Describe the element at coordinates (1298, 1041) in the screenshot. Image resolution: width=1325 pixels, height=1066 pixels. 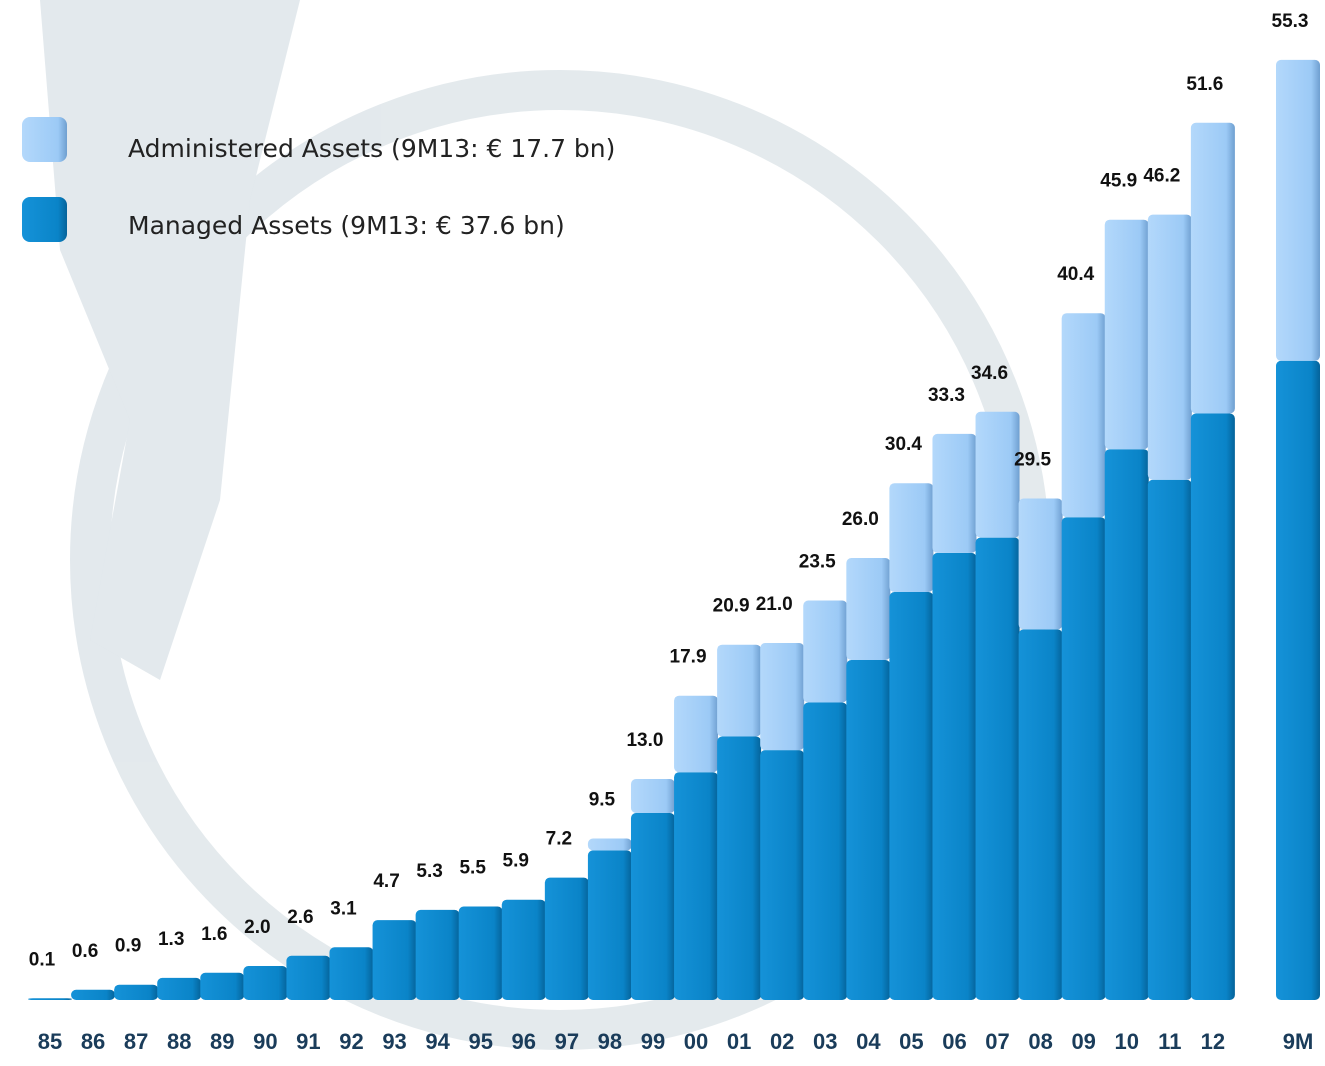
I see `x-tick-label: 9M` at that location.